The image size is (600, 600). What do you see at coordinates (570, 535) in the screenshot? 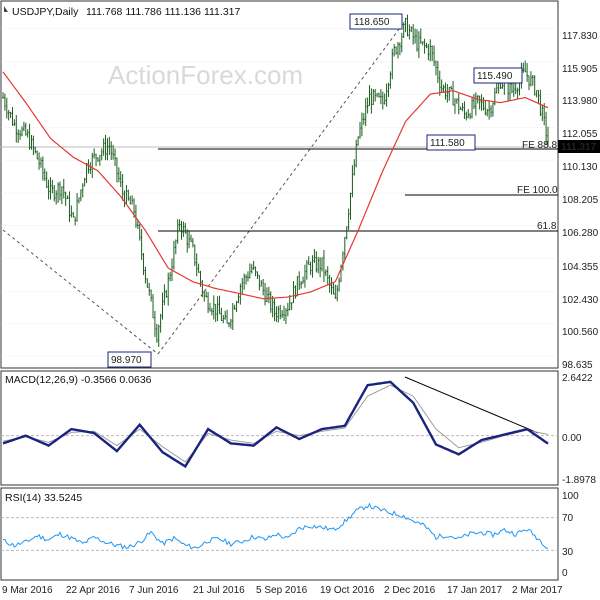
I see `rsi-axis: 100 70 30 0` at bounding box center [570, 535].